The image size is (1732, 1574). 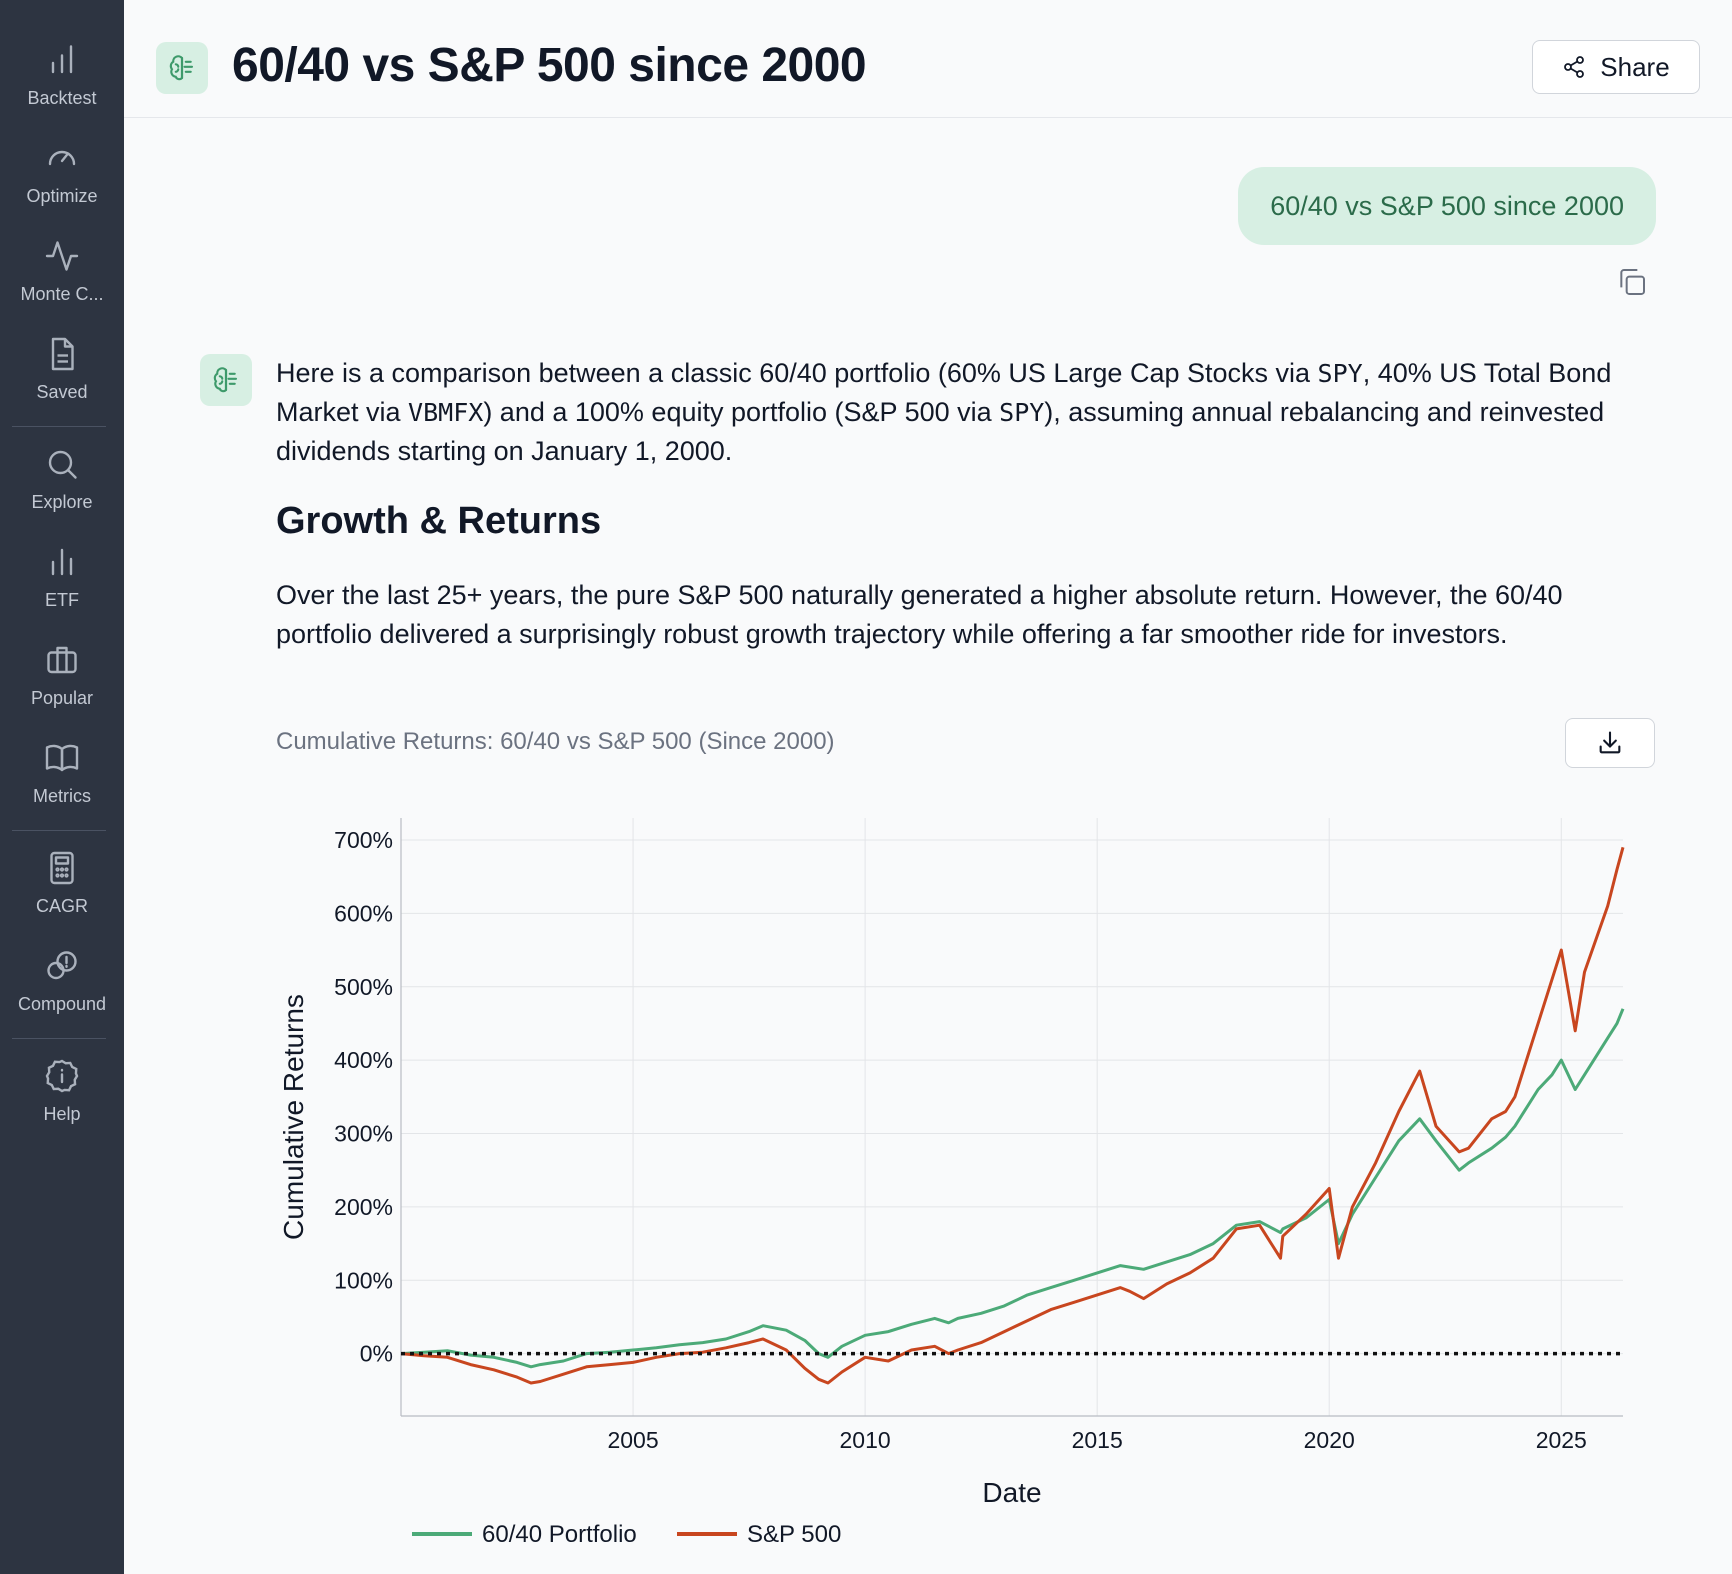 I want to click on y-tick-label: 400%, so click(x=363, y=1060).